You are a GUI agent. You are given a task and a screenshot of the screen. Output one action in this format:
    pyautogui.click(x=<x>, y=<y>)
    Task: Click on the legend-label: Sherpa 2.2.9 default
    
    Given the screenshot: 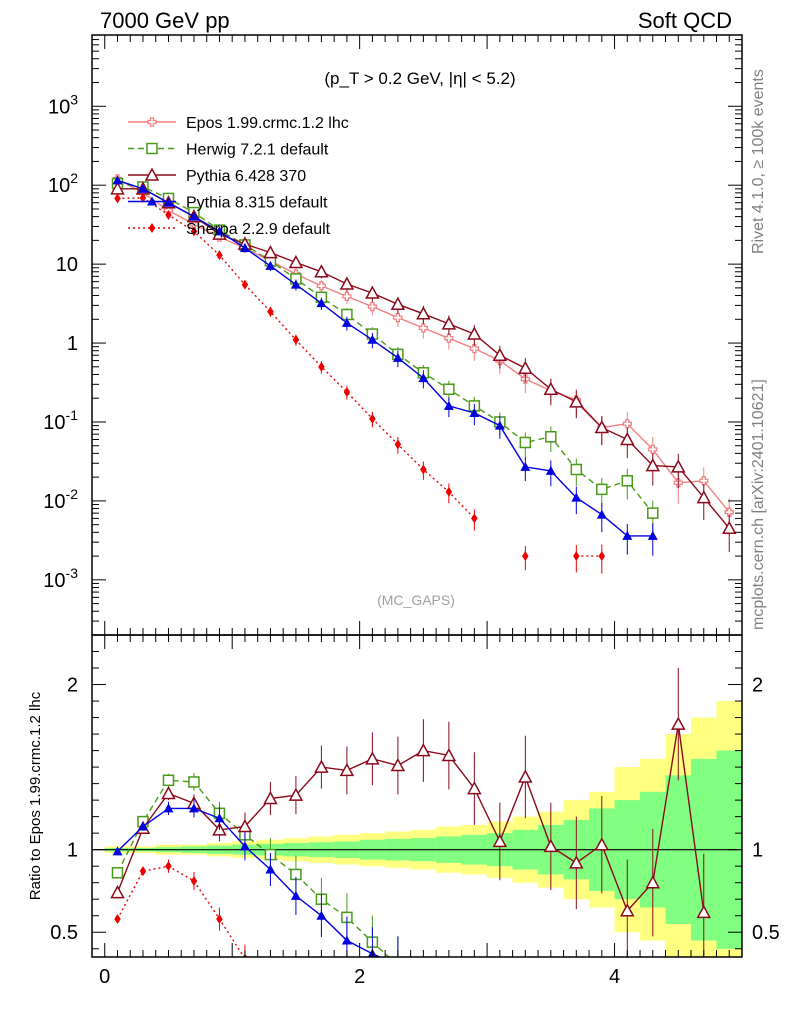 What is the action you would take?
    pyautogui.click(x=258, y=229)
    